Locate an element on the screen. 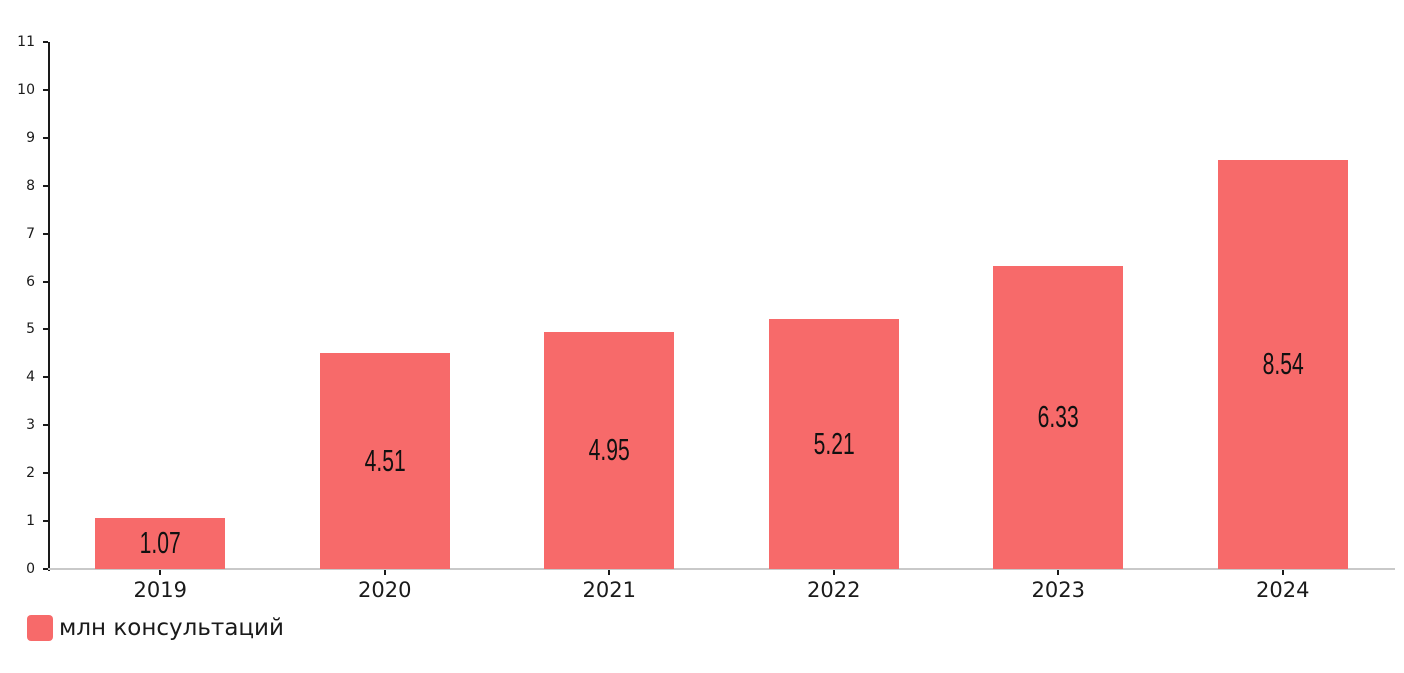 The height and width of the screenshot is (673, 1404). bar-2024: 8.54 is located at coordinates (1282, 364).